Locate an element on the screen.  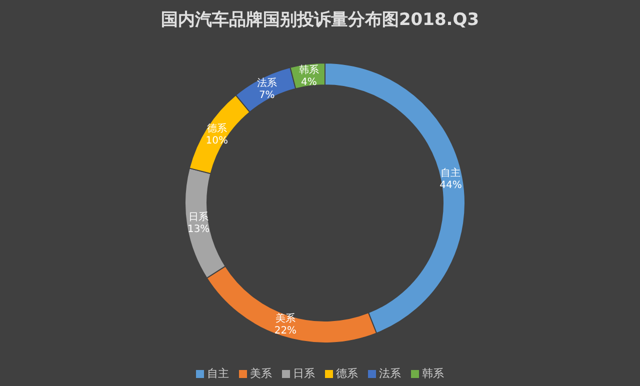
data-label: 13% is located at coordinates (198, 230).